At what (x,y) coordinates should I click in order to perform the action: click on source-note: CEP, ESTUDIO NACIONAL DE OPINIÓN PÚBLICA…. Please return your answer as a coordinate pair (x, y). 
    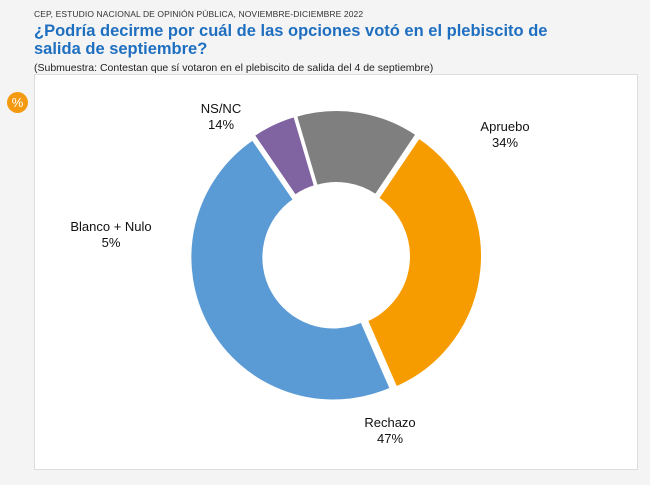
    Looking at the image, I should click on (199, 14).